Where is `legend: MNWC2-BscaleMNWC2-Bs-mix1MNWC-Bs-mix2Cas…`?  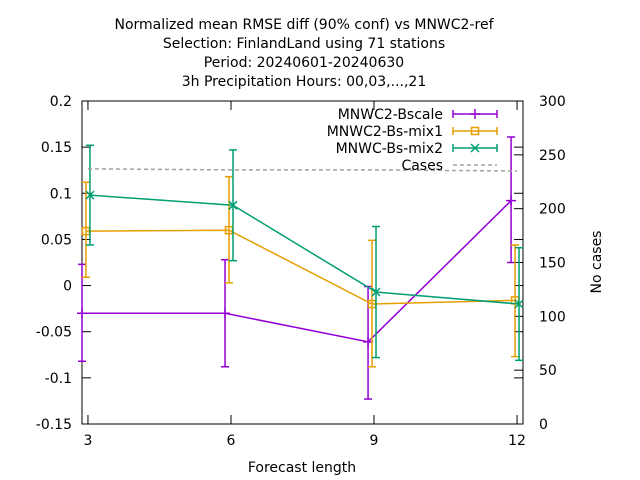
legend: MNWC2-BscaleMNWC2-Bs-mix1MNWC-Bs-mix2Cas… is located at coordinates (412, 140).